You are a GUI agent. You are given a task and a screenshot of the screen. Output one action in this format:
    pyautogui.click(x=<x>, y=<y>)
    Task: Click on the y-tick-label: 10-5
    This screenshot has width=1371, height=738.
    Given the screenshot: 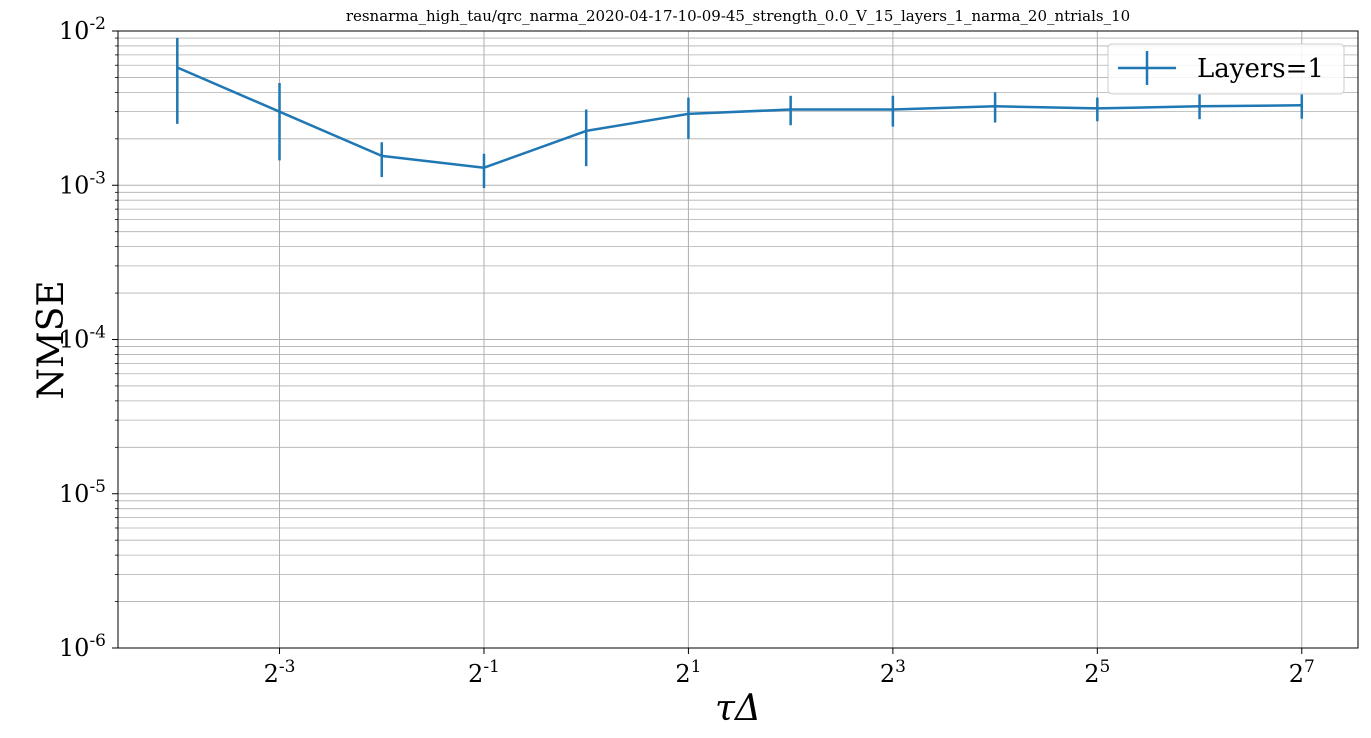 What is the action you would take?
    pyautogui.click(x=82, y=492)
    